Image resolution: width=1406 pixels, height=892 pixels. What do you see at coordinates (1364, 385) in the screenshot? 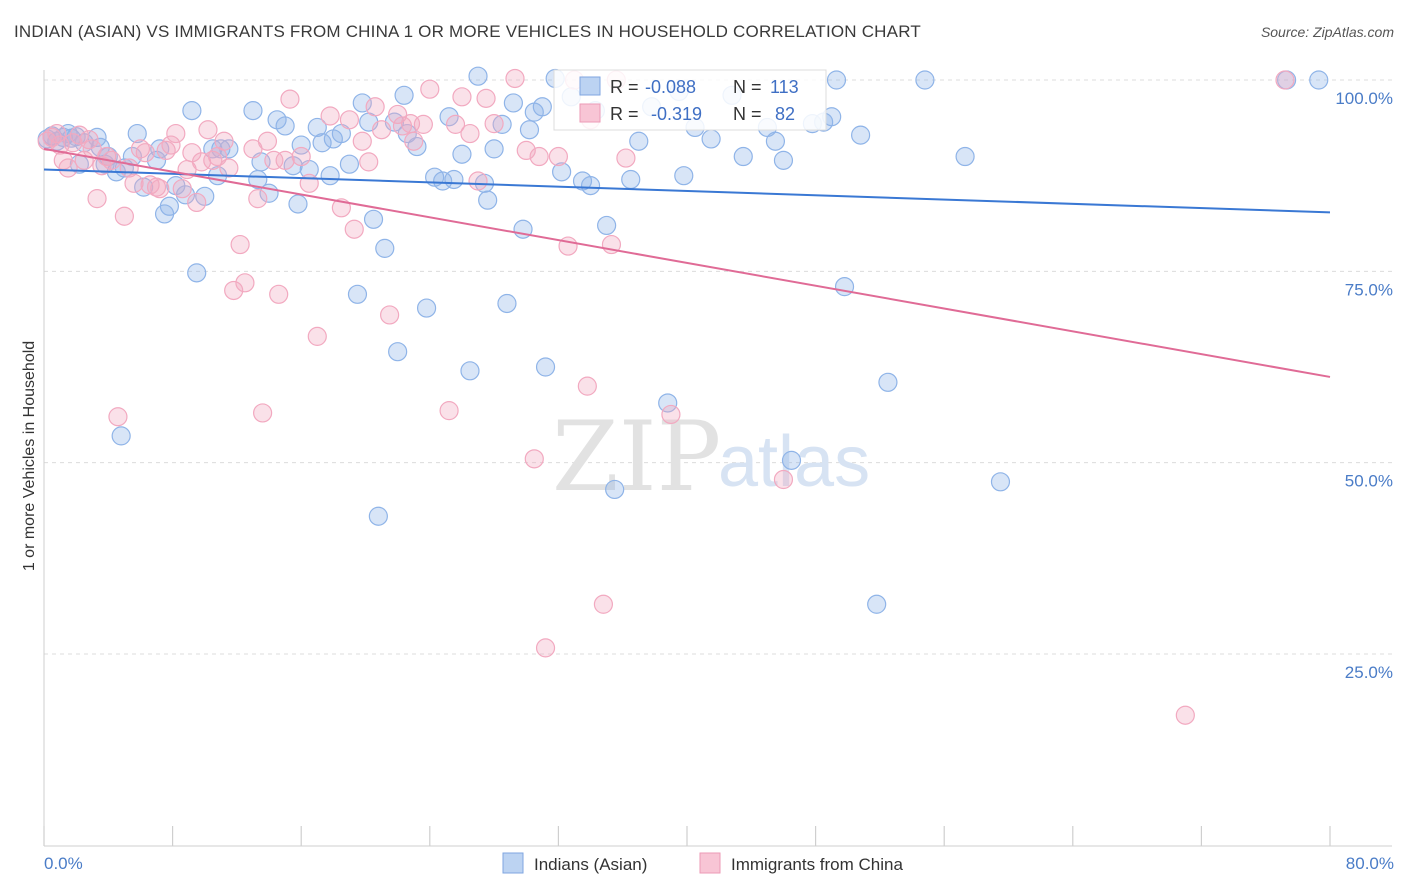
I see `y-tick-labels: 100.0% 75.0% 50.0% 25.0%` at bounding box center [1364, 385].